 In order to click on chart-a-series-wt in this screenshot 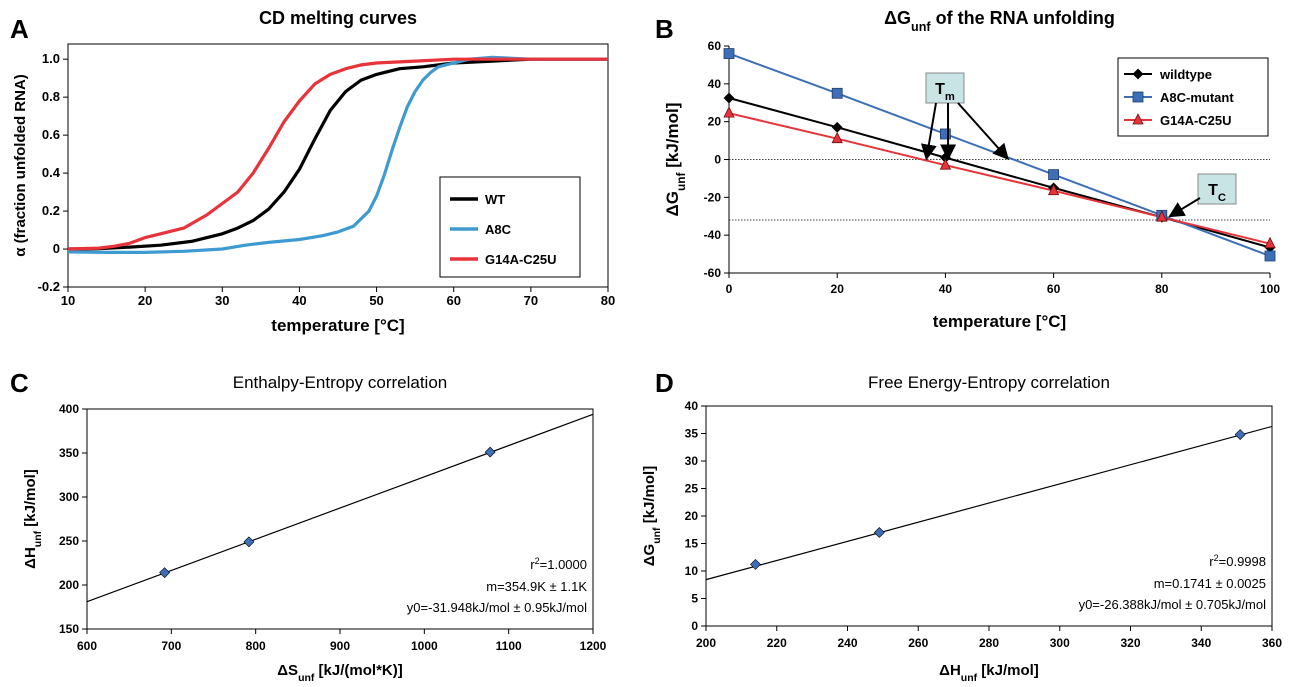, I will do `click(337, 154)`.